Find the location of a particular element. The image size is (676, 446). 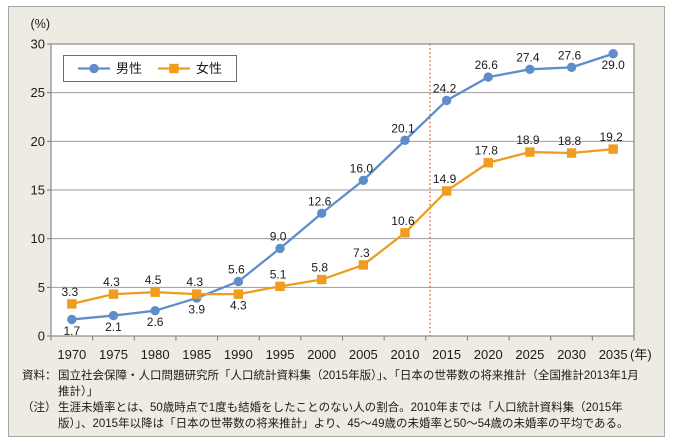

y-tick-label: 0 is located at coordinates (41, 336).